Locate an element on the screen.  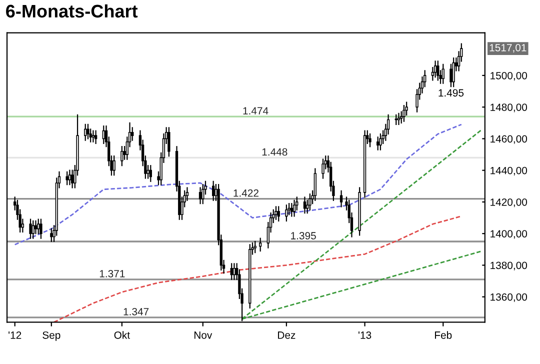
y-tick-label: 1440,00 is located at coordinates (509, 171).